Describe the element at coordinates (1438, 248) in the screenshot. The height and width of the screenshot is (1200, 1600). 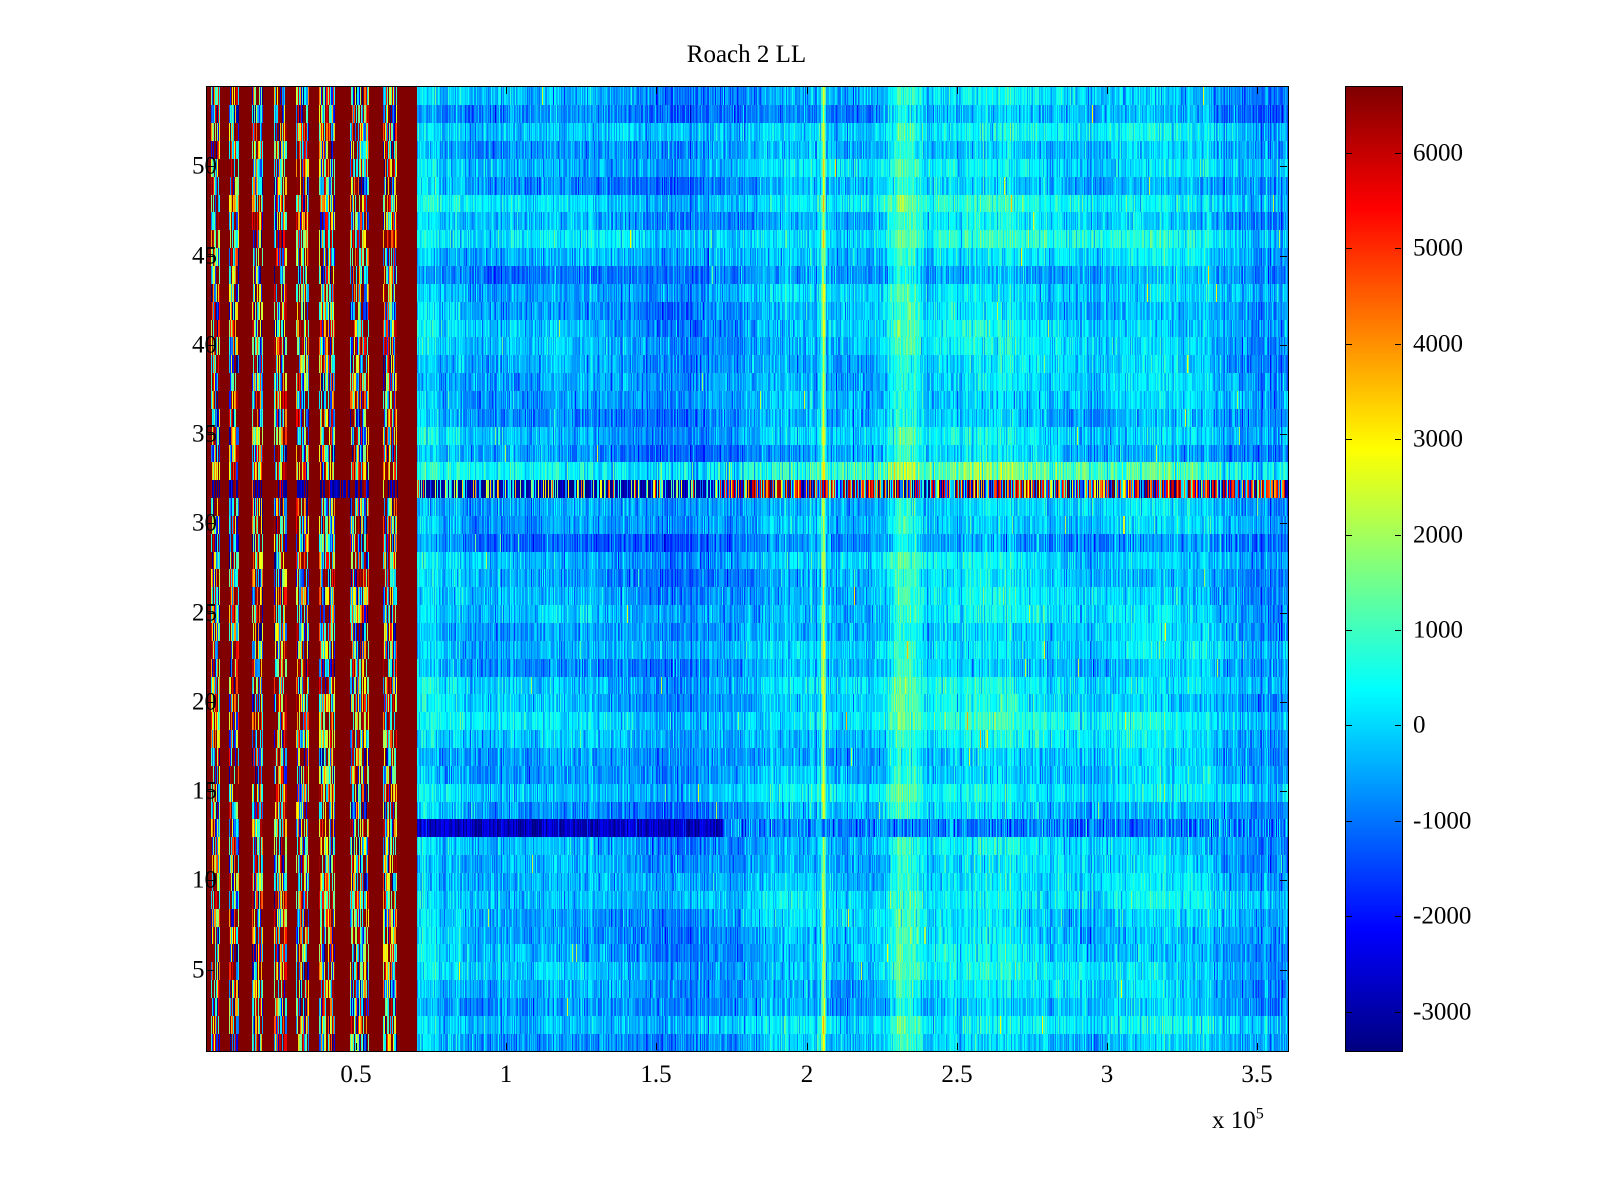
I see `colorbar-tick-label: 5000` at that location.